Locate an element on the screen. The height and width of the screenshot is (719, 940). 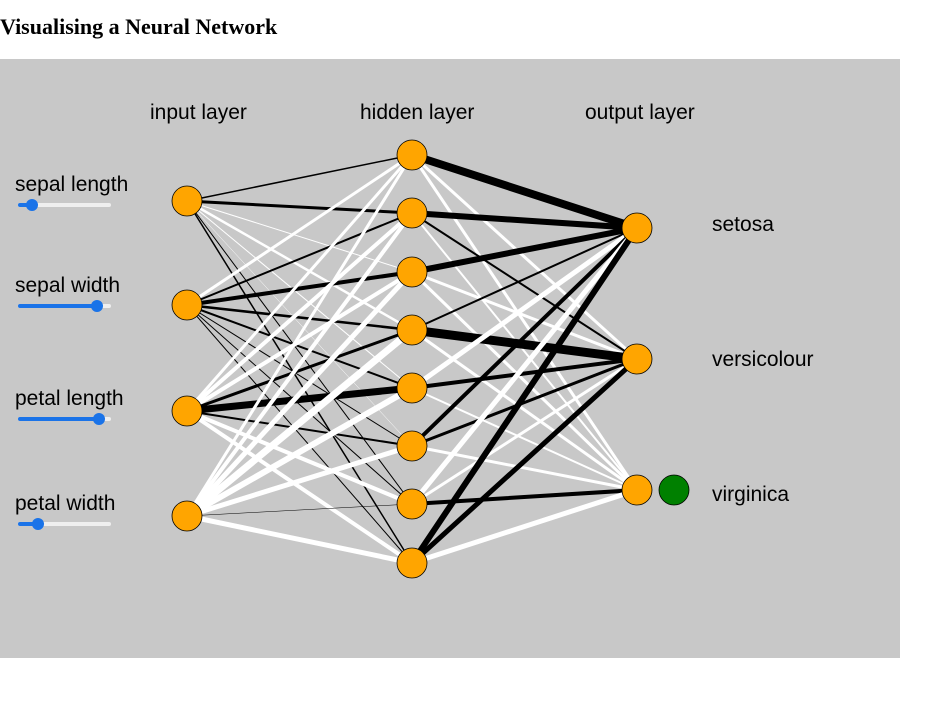
sepal-length-slider is located at coordinates (64, 205).